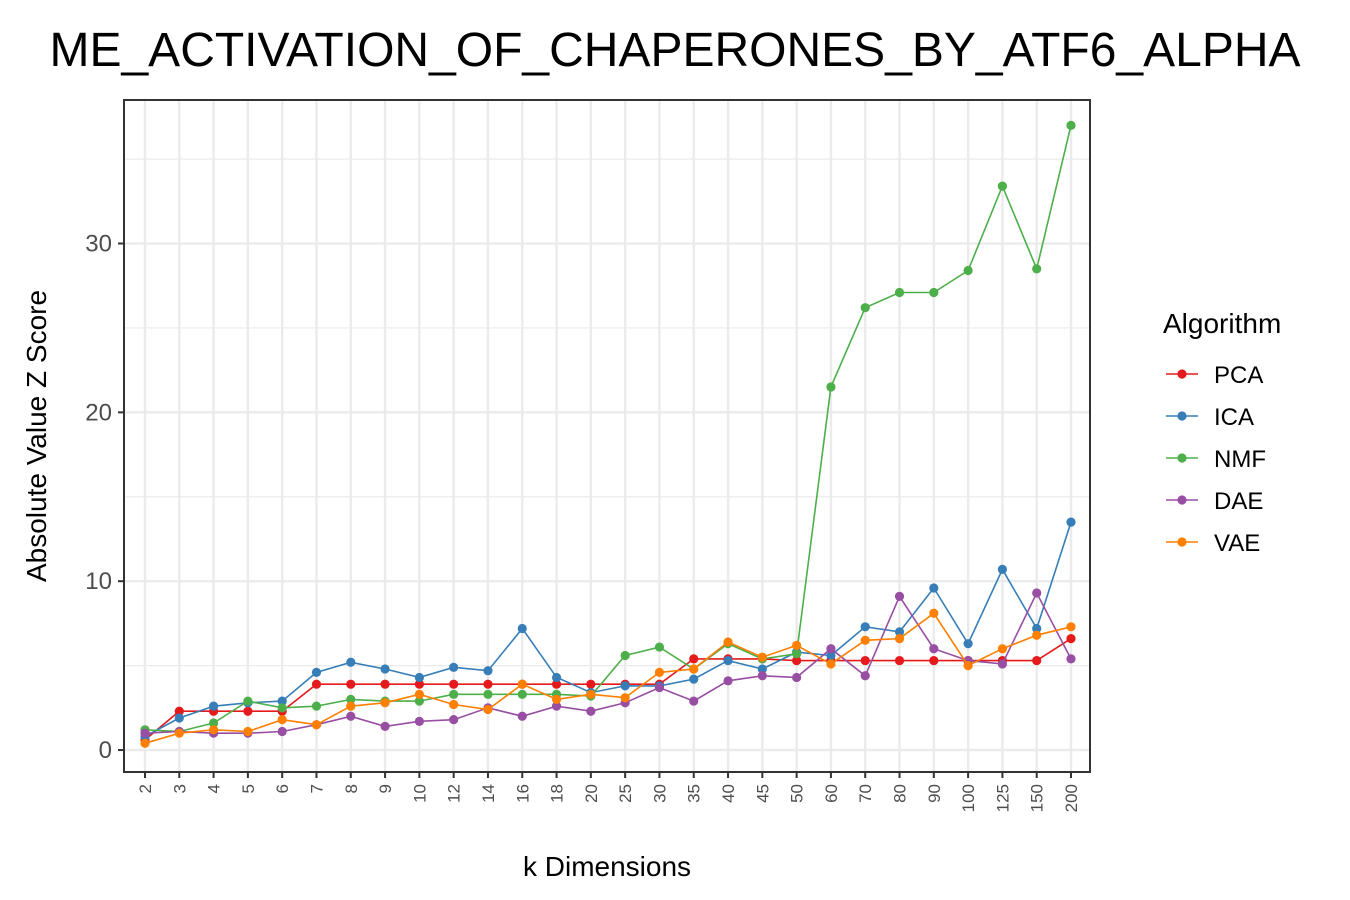 This screenshot has width=1350, height=900. Describe the element at coordinates (179, 788) in the screenshot. I see `x-tick-label: 3` at that location.